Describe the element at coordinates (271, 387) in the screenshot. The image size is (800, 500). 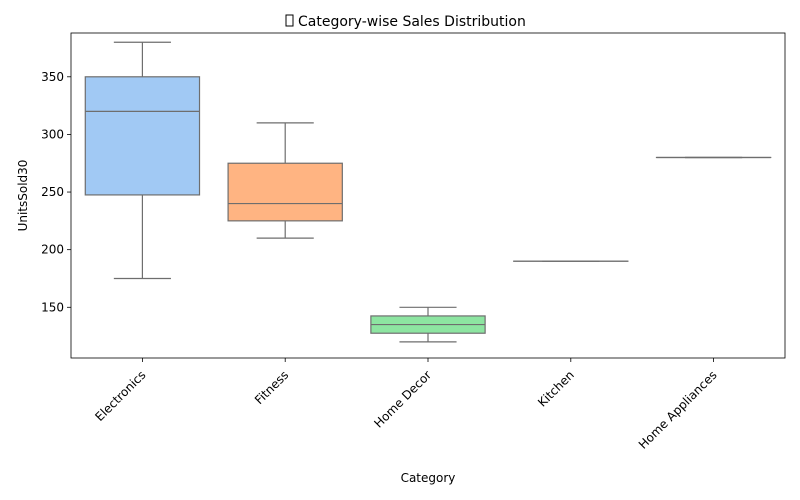
I see `x-tick-label-fitness: Fitness` at that location.